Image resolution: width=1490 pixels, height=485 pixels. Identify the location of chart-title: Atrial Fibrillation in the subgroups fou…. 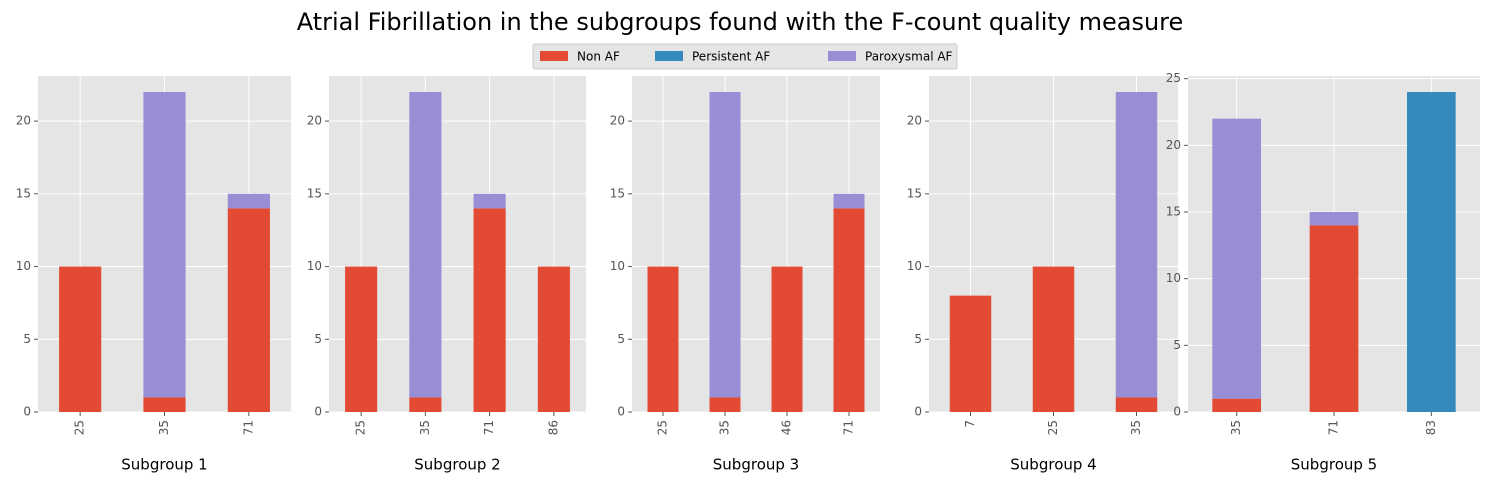
(740, 22).